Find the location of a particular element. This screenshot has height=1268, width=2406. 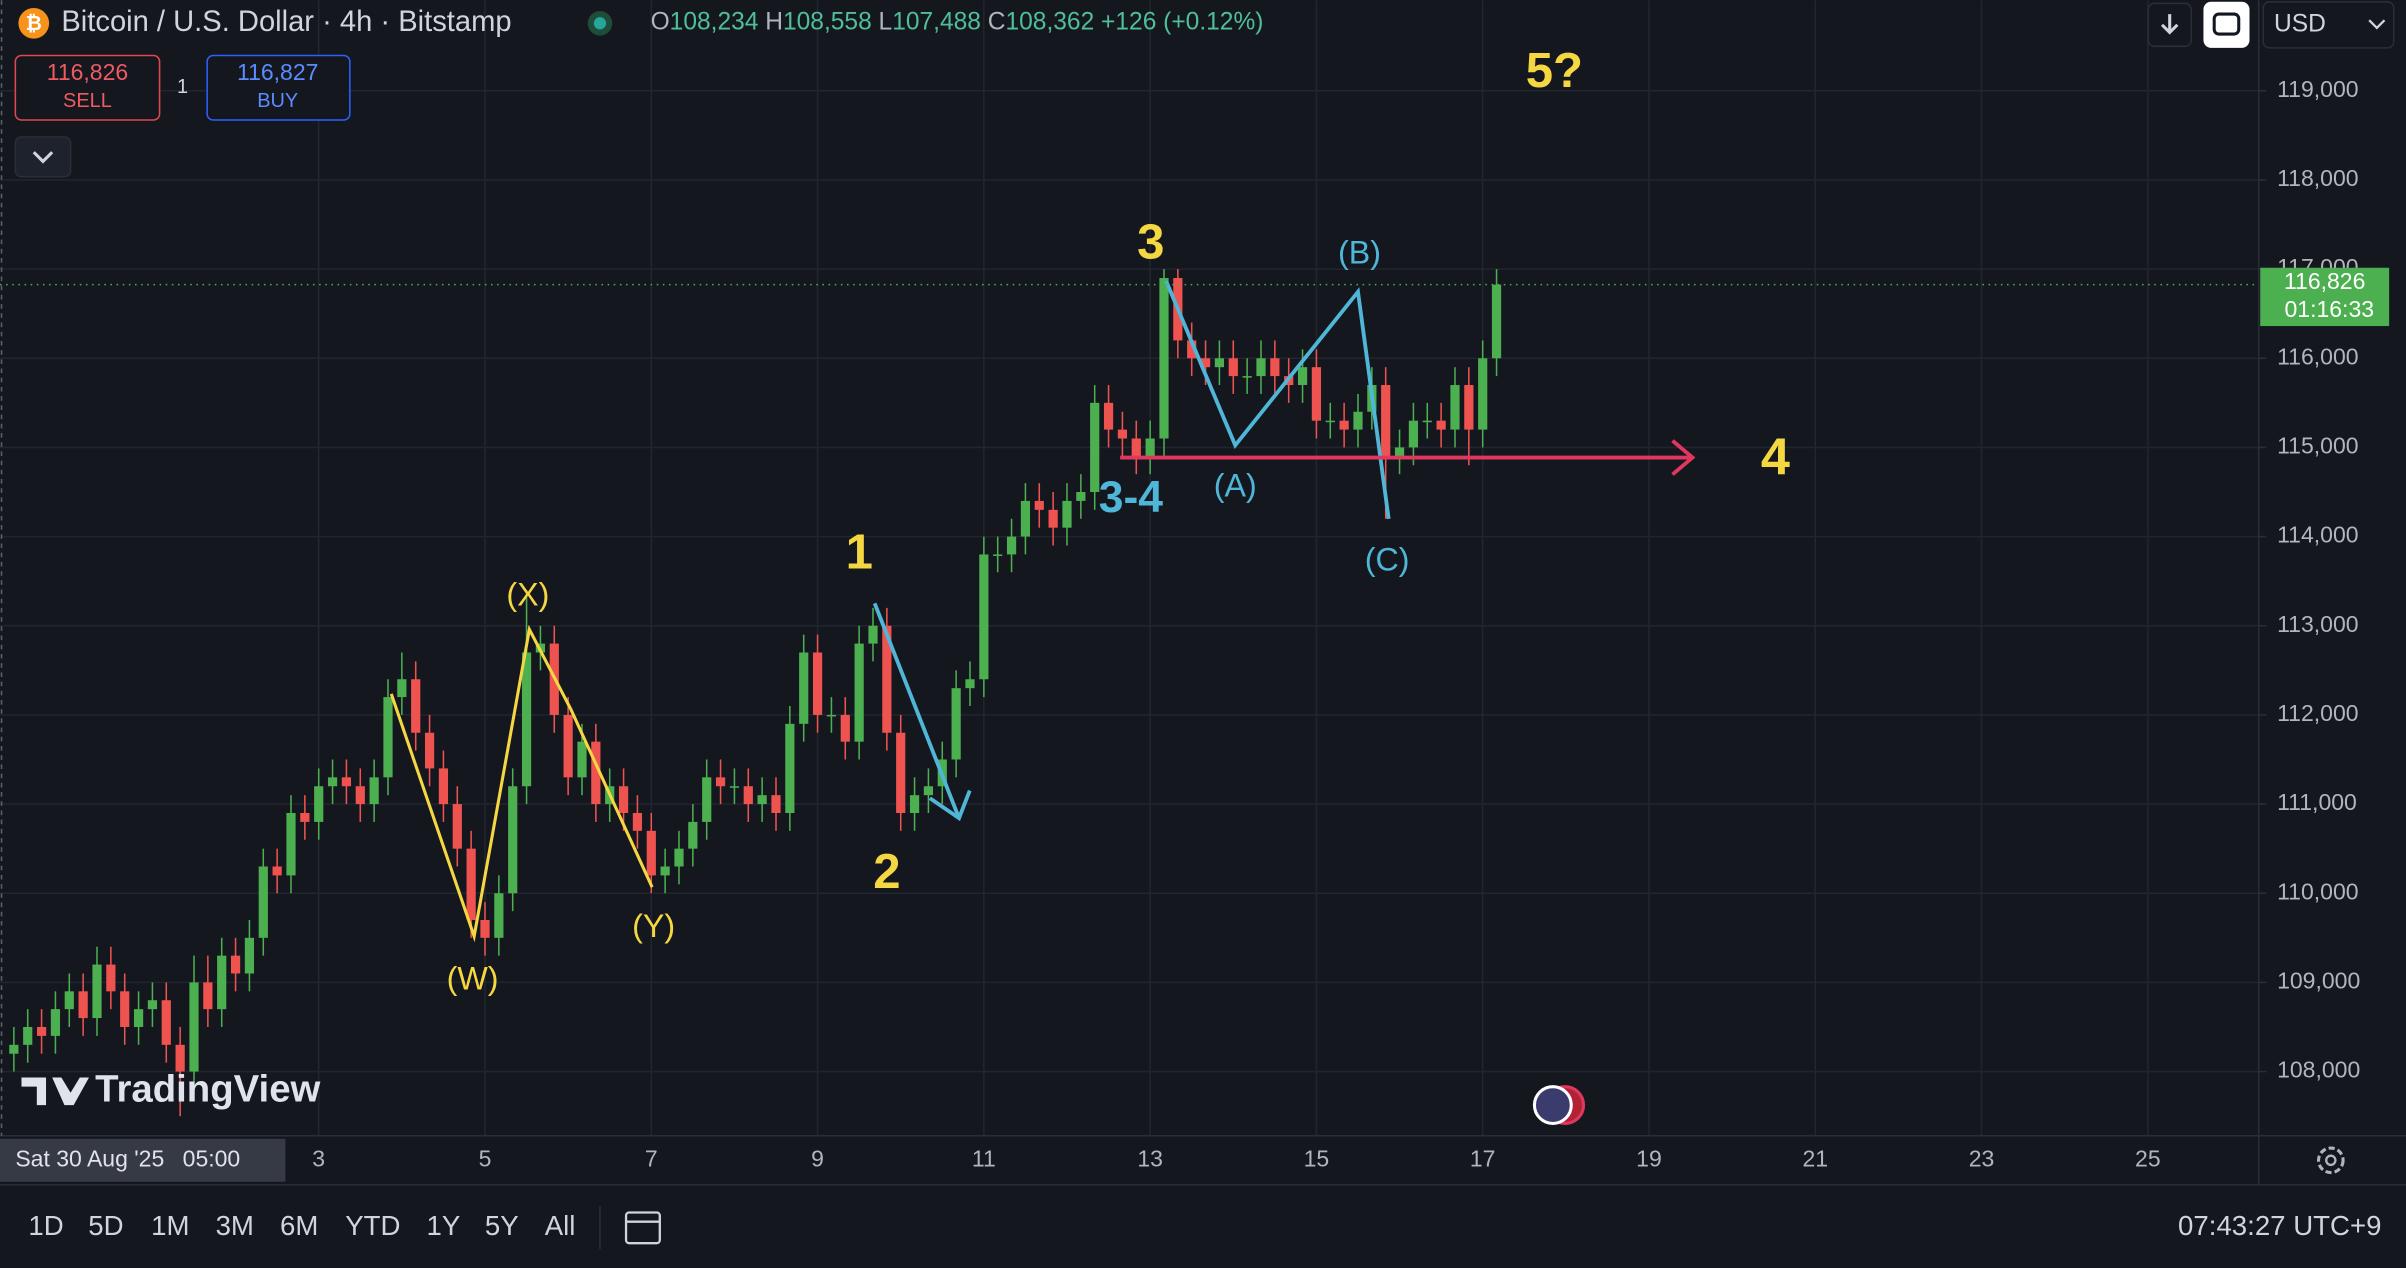

event-icon is located at coordinates (1552, 1105).